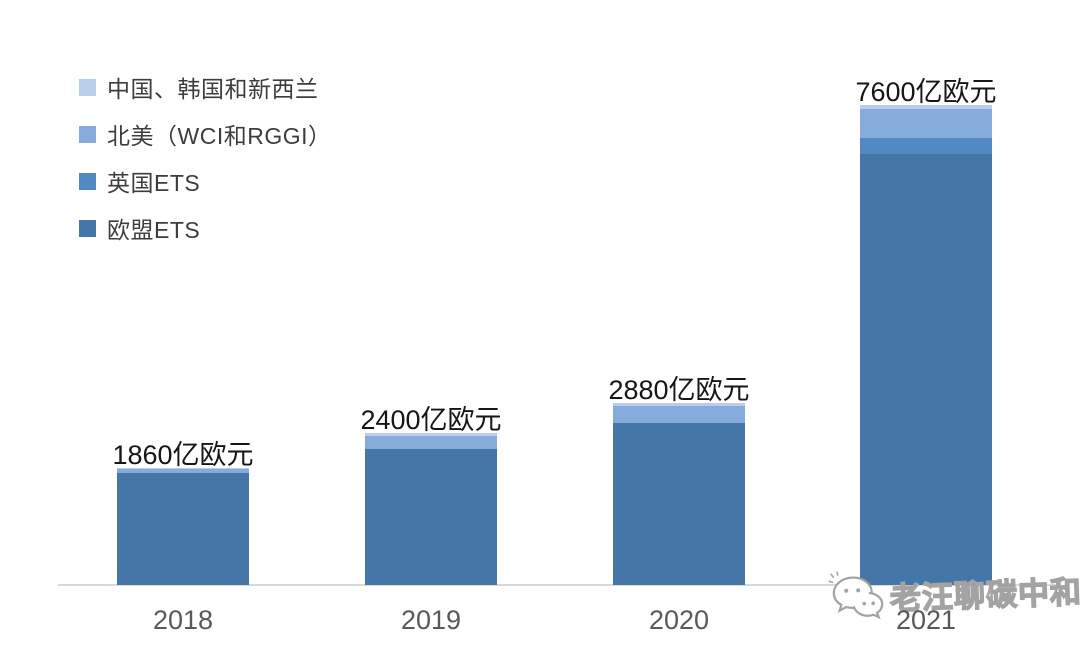 The height and width of the screenshot is (646, 1080). I want to click on bar-2020, so click(679, 494).